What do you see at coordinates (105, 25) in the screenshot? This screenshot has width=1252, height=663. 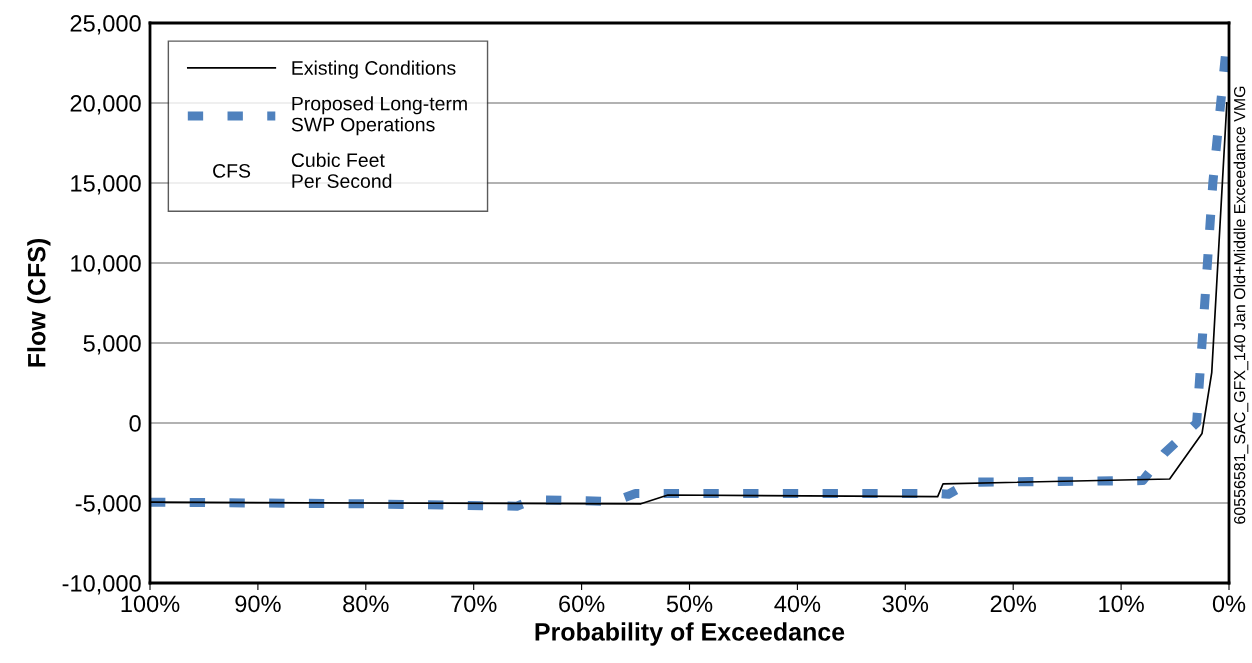 I see `y-tick-label: 25,000` at bounding box center [105, 25].